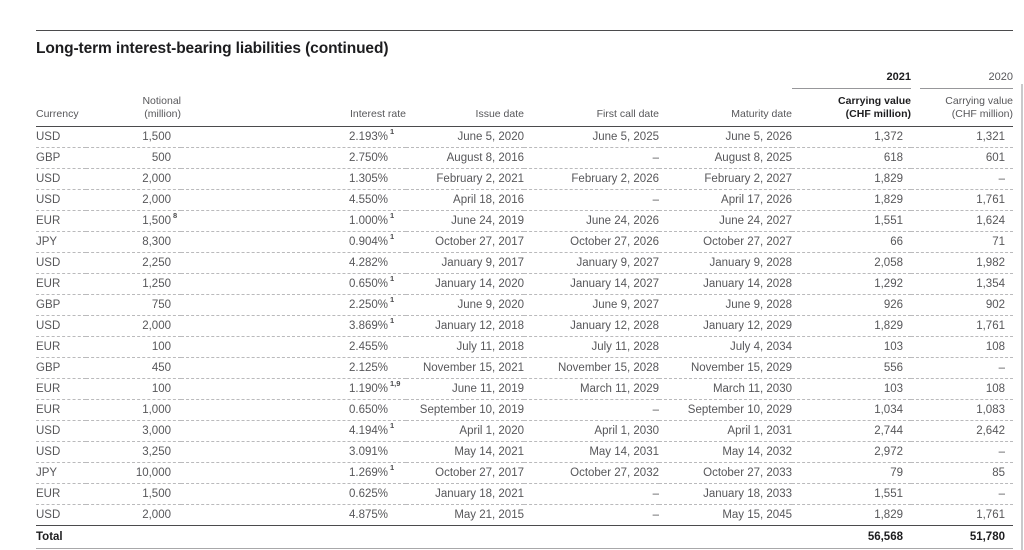 Image resolution: width=1024 pixels, height=550 pixels. I want to click on cell-notional: 1,000, so click(133, 410).